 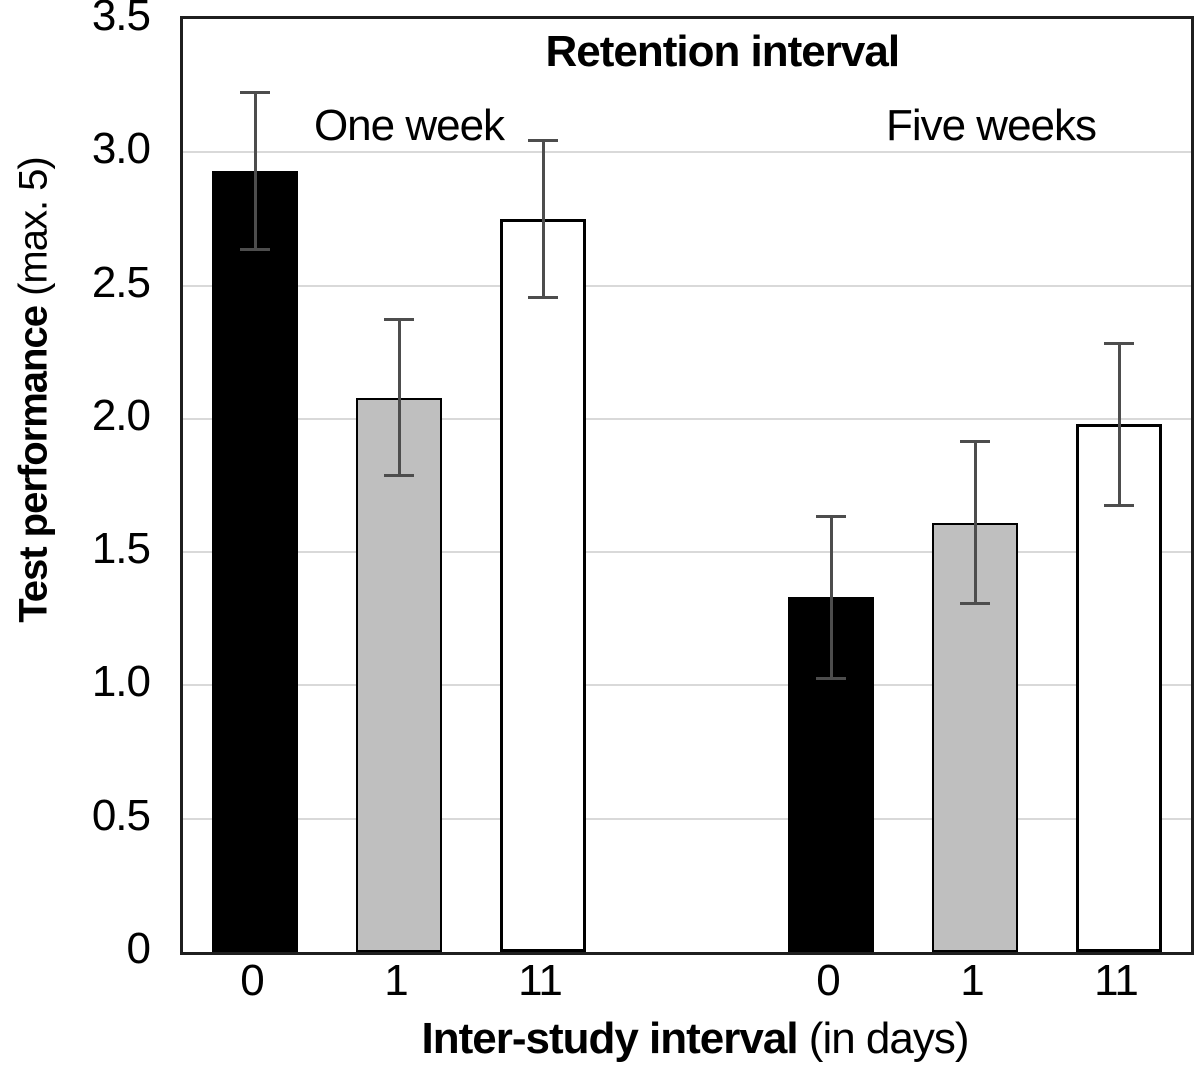 I want to click on y-tick-label-1.5: 1.5, so click(x=121, y=549).